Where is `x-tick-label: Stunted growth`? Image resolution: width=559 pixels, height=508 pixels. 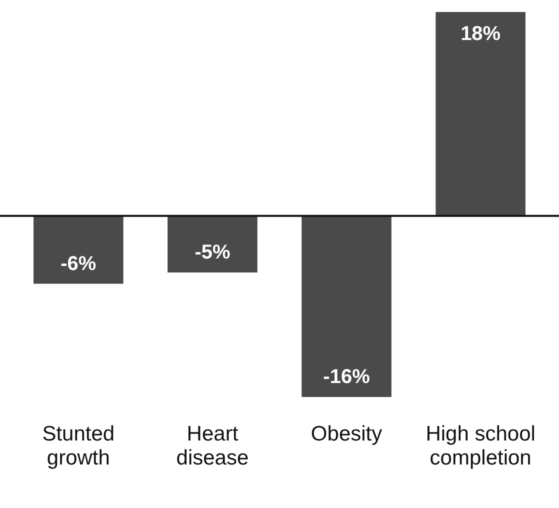 x-tick-label: Stunted growth is located at coordinates (78, 446).